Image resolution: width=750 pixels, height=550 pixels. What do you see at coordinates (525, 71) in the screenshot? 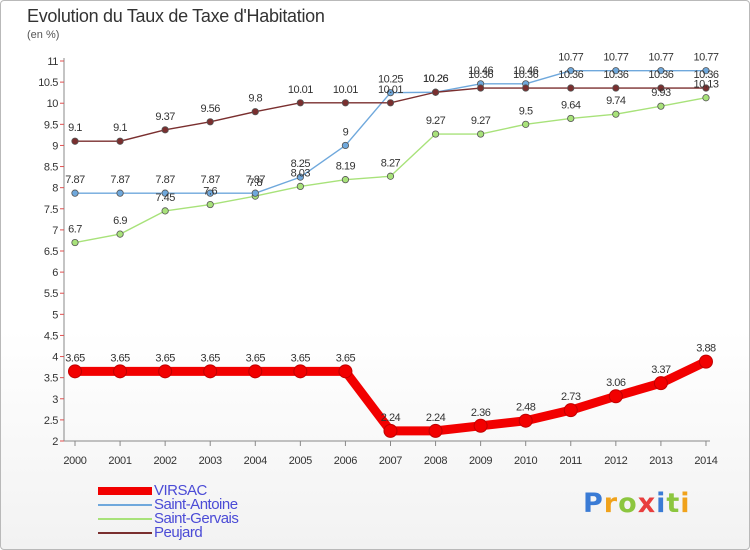
I see `data-label-saint-antoine: 10.46` at bounding box center [525, 71].